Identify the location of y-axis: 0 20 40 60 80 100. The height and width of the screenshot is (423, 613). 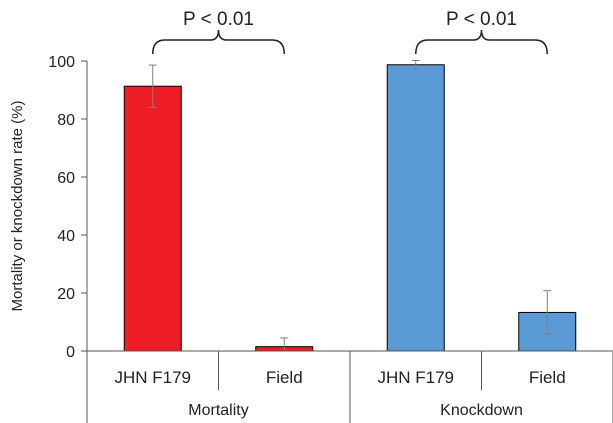
(68, 207).